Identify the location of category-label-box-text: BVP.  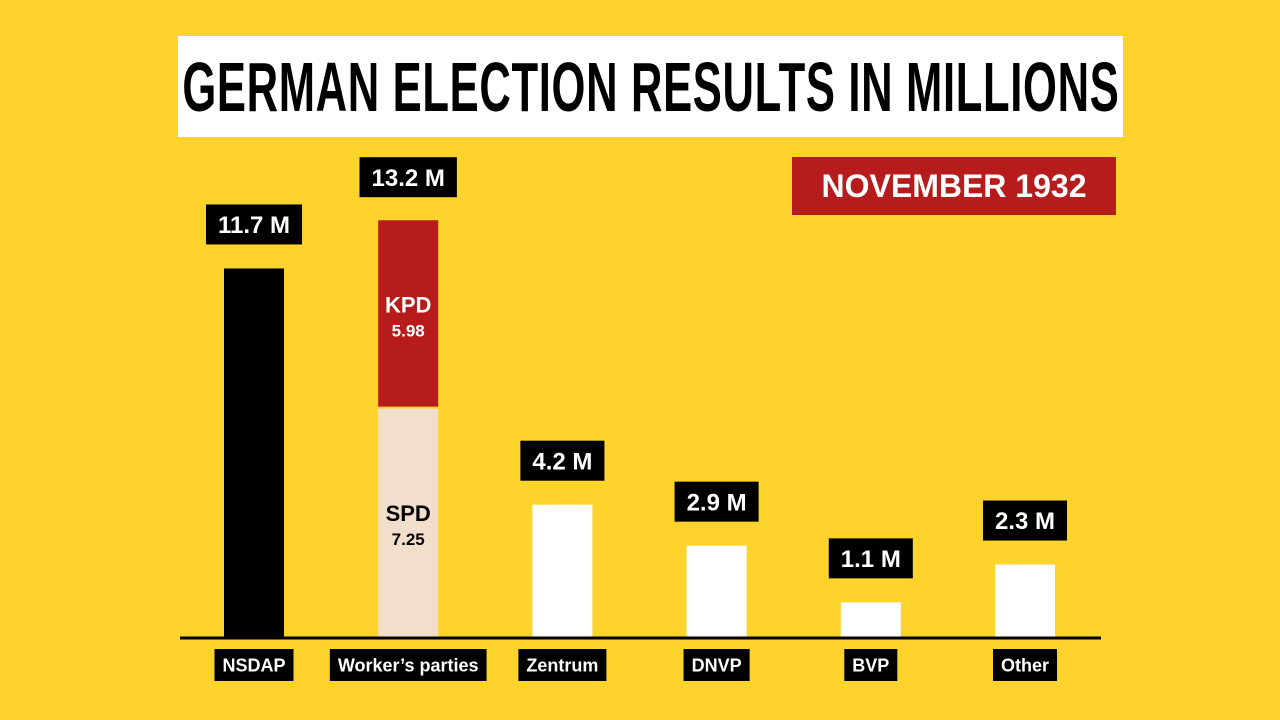
(870, 665).